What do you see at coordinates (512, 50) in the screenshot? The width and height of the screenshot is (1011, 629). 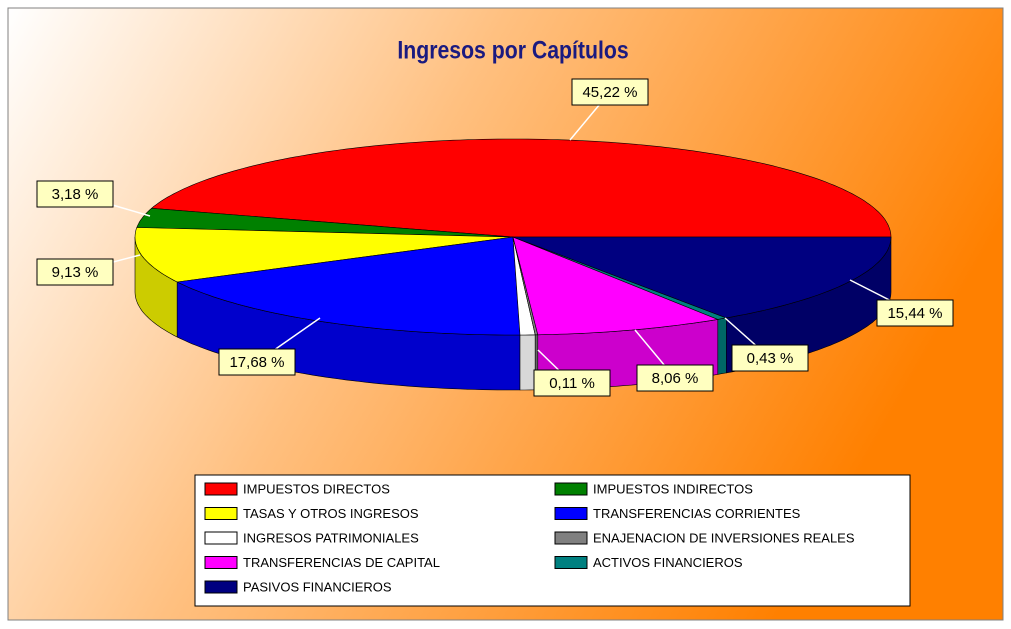 I see `chart-title: Ingresos por Capítulos` at bounding box center [512, 50].